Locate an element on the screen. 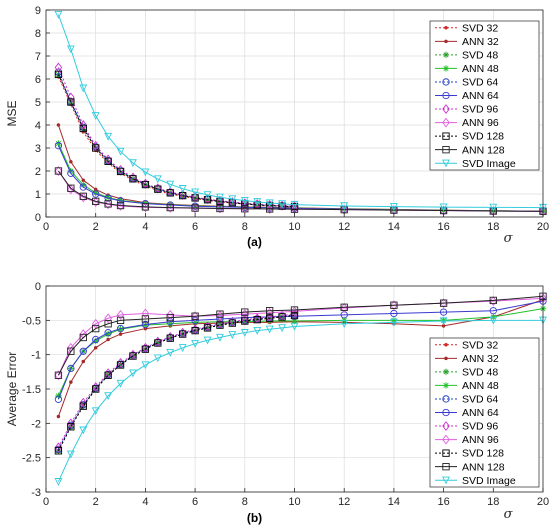 Image resolution: width=550 pixels, height=532 pixels. y-tick-label: 2 is located at coordinates (38, 172).